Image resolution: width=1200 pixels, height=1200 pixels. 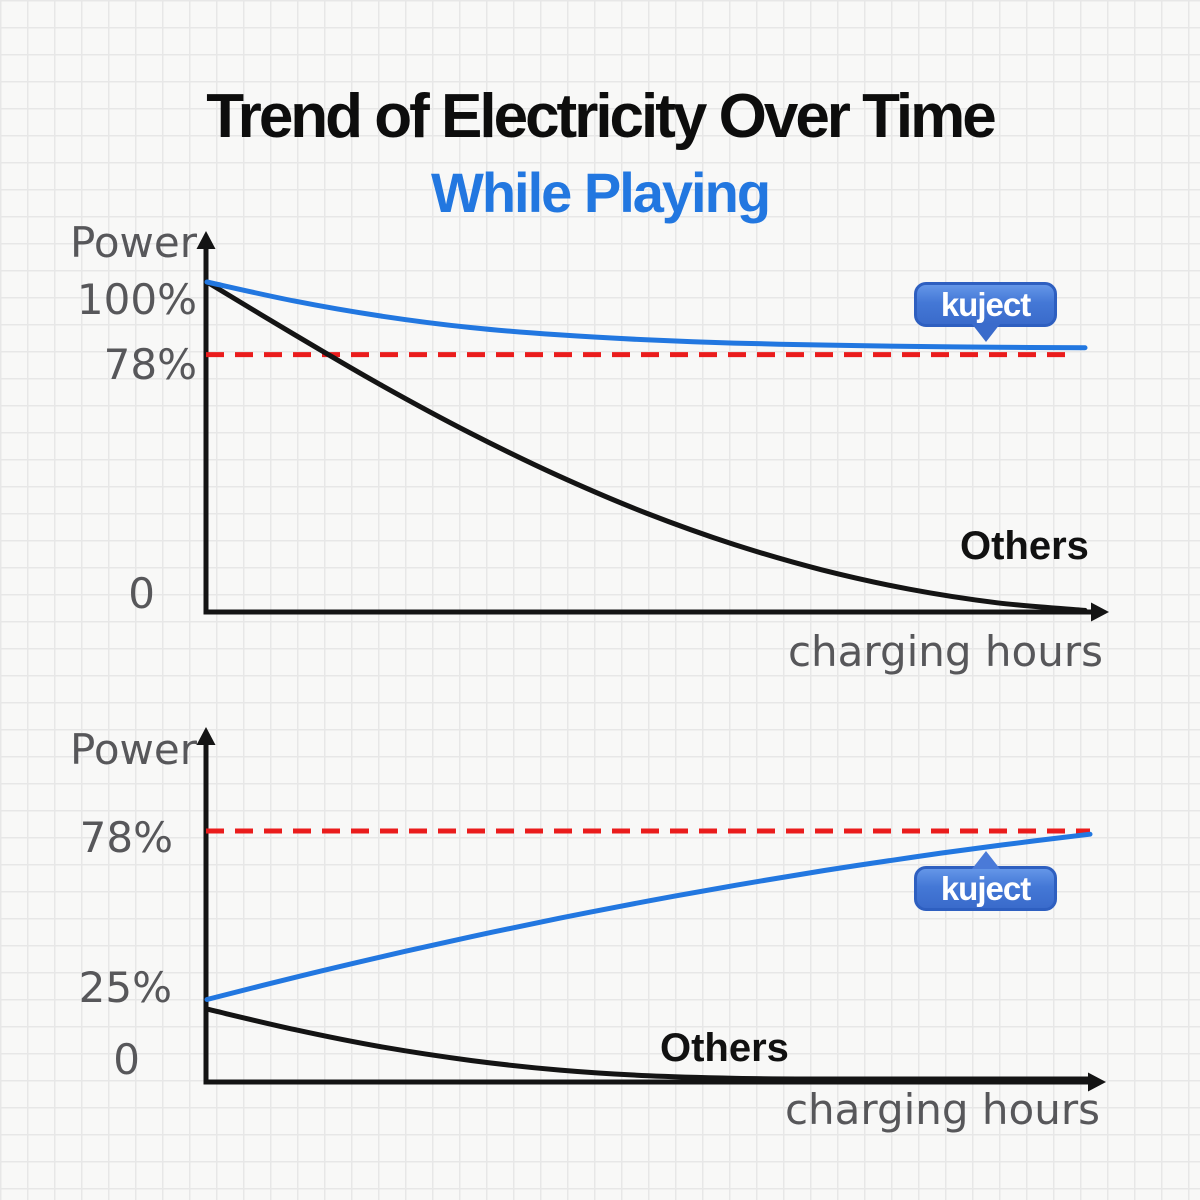 What do you see at coordinates (206, 736) in the screenshot?
I see `bottom-chart-y-axis-arrow-icon` at bounding box center [206, 736].